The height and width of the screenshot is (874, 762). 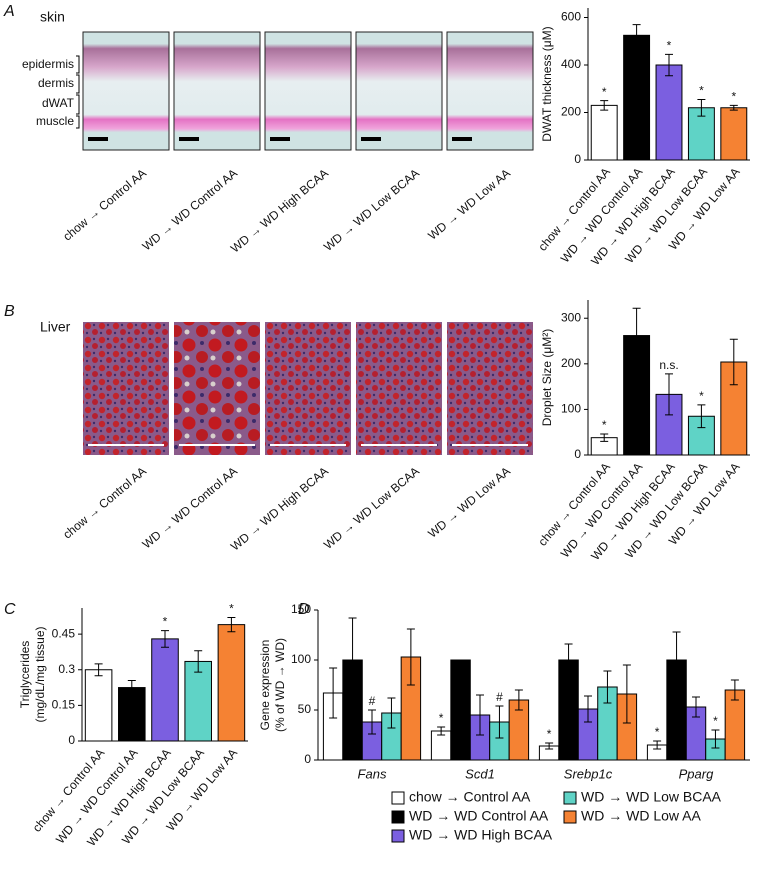 I want to click on y-axis-label: Droplet Size (μM²), so click(x=547, y=378).